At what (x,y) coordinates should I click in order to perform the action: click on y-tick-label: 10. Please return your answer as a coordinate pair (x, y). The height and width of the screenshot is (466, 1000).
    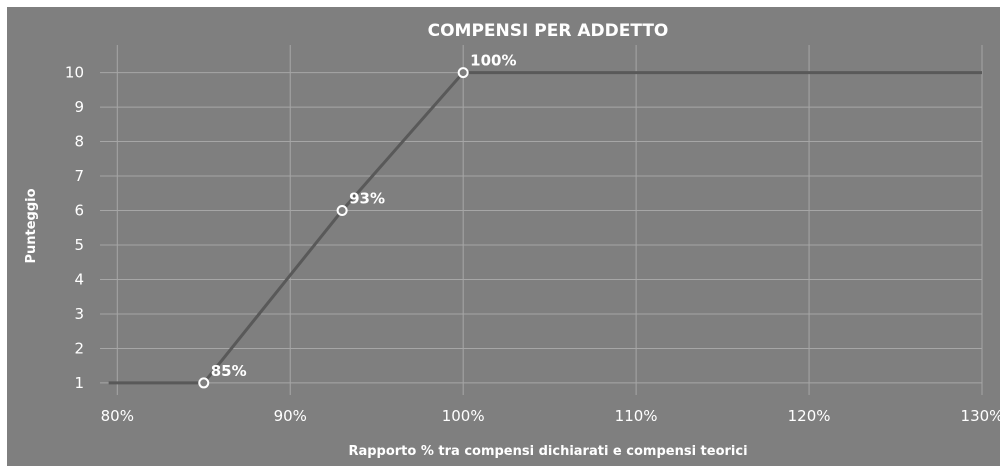
    Looking at the image, I should click on (74, 73).